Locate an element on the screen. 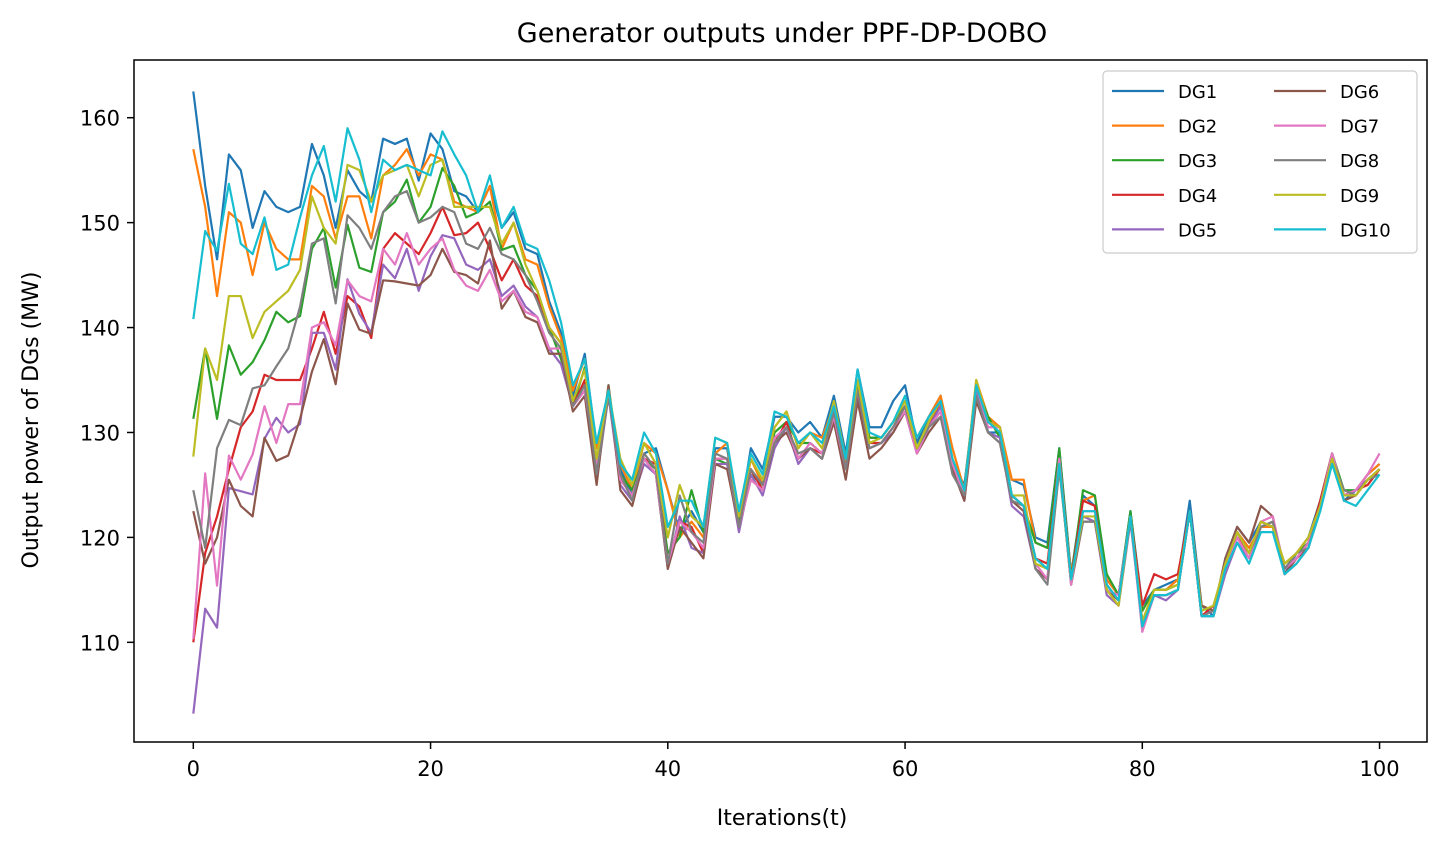 This screenshot has height=849, width=1445. x-tick-label: 20 is located at coordinates (430, 769).